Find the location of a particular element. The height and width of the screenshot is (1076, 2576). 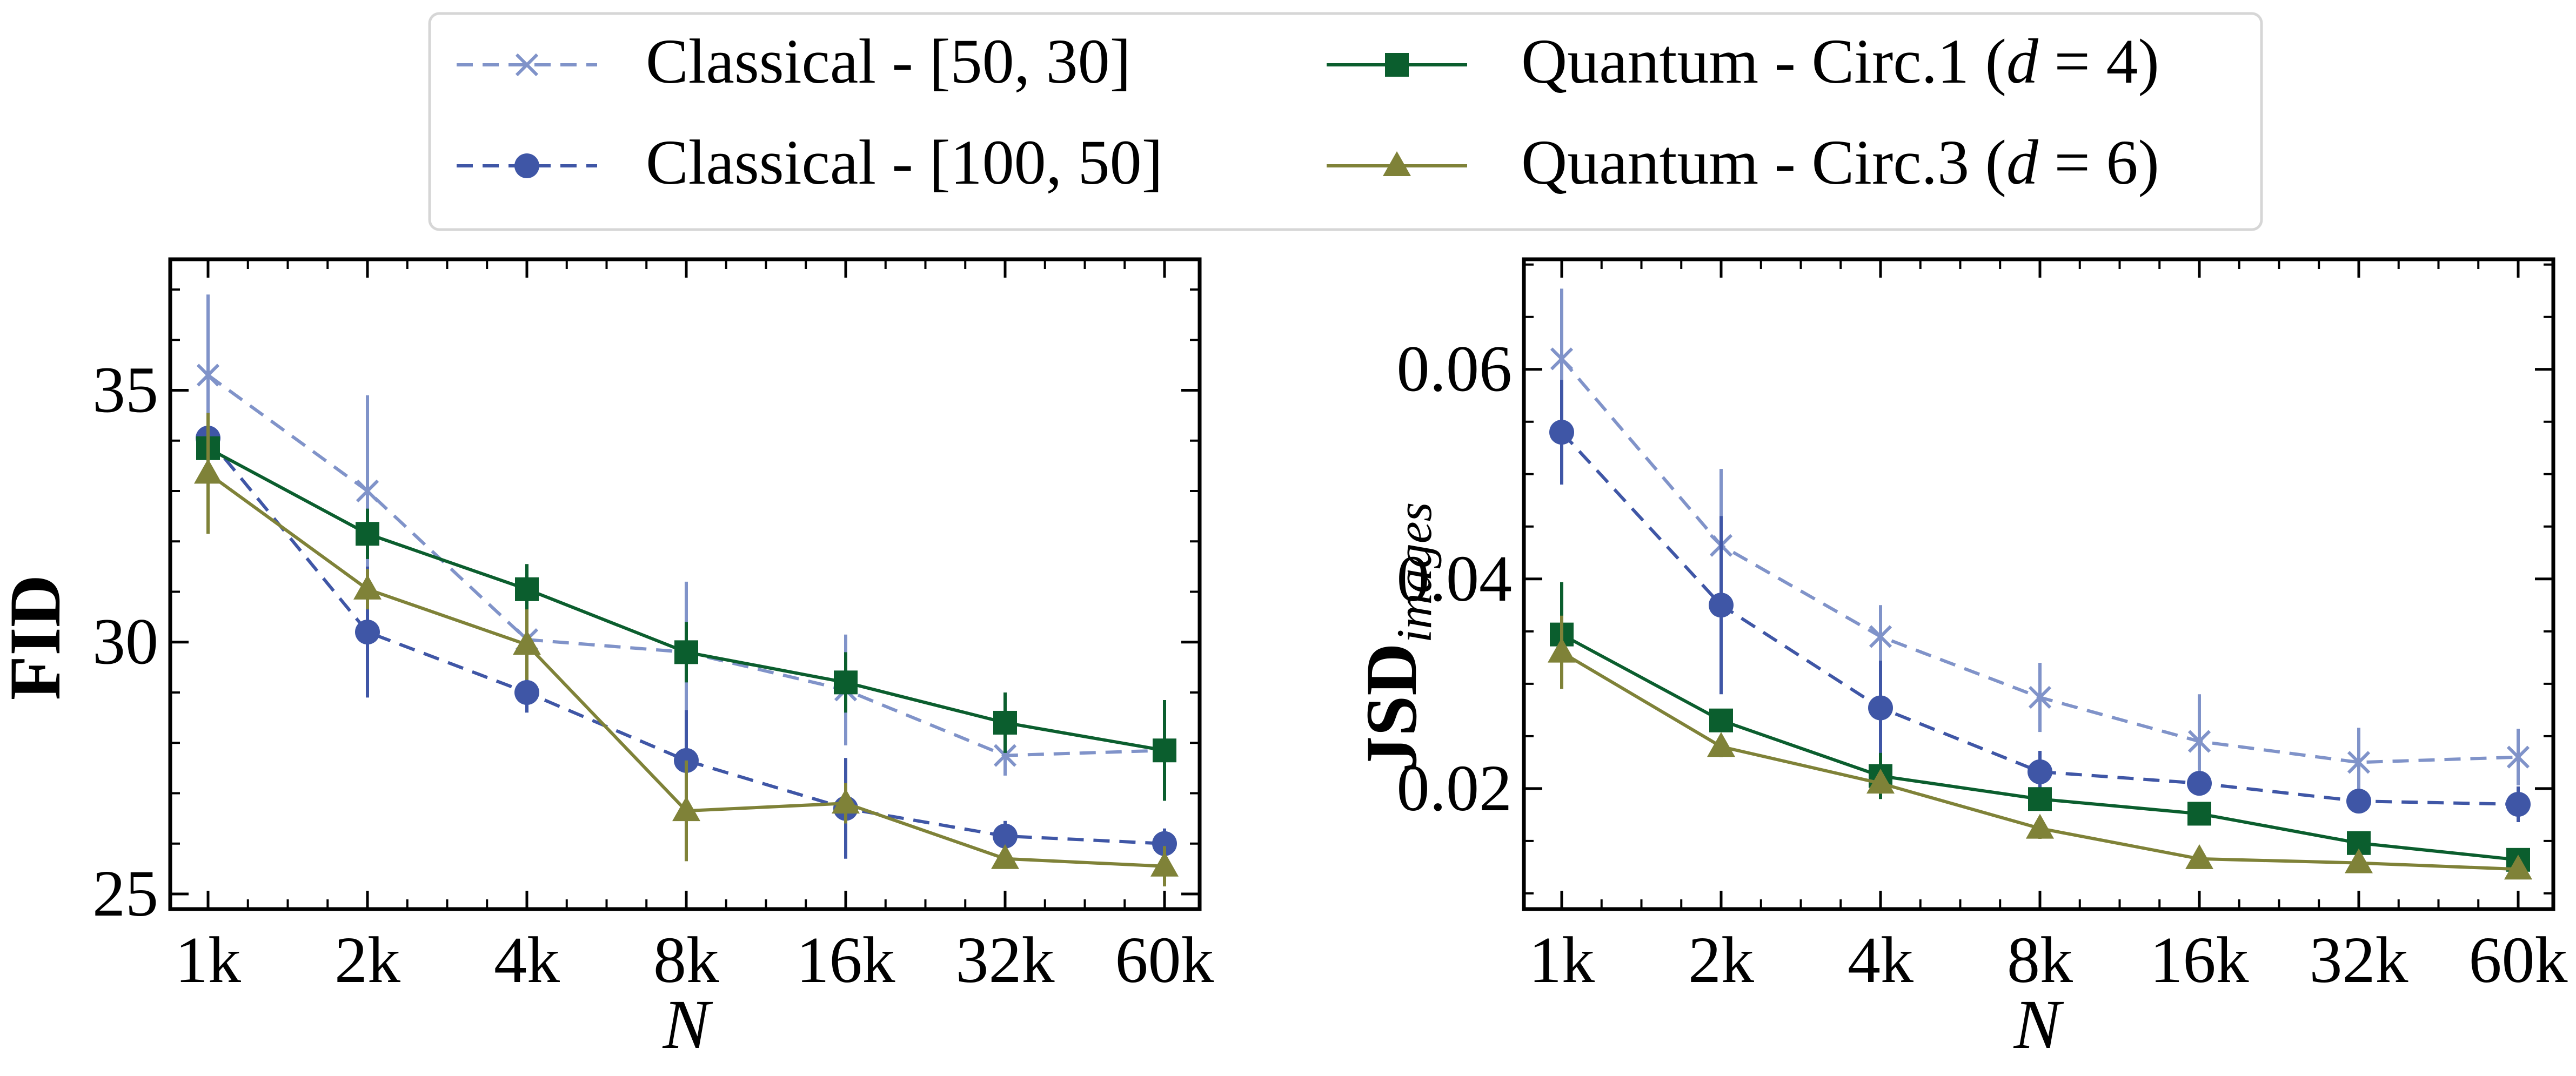

legend-entry-quantum-circ1: Quantum - Circ.1 (d = 4) is located at coordinates (1743, 62).